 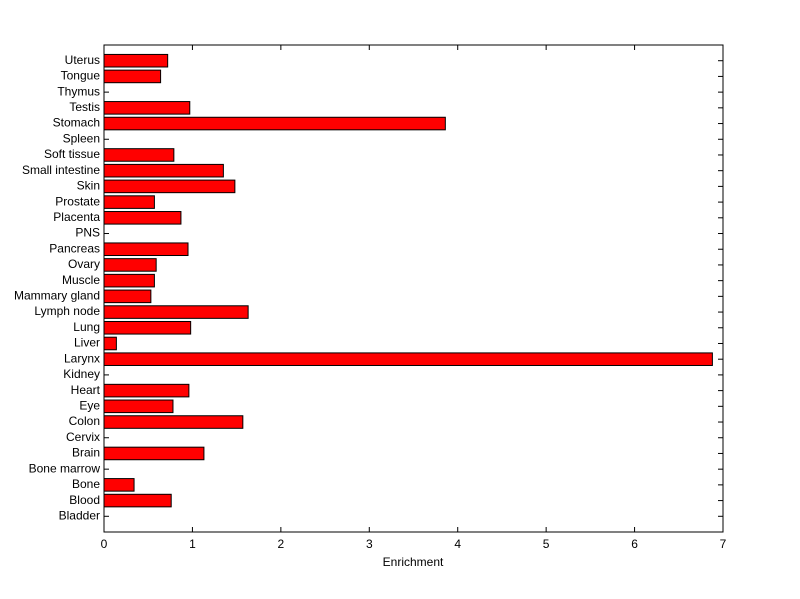 What do you see at coordinates (87, 343) in the screenshot?
I see `y-tick-label: Liver` at bounding box center [87, 343].